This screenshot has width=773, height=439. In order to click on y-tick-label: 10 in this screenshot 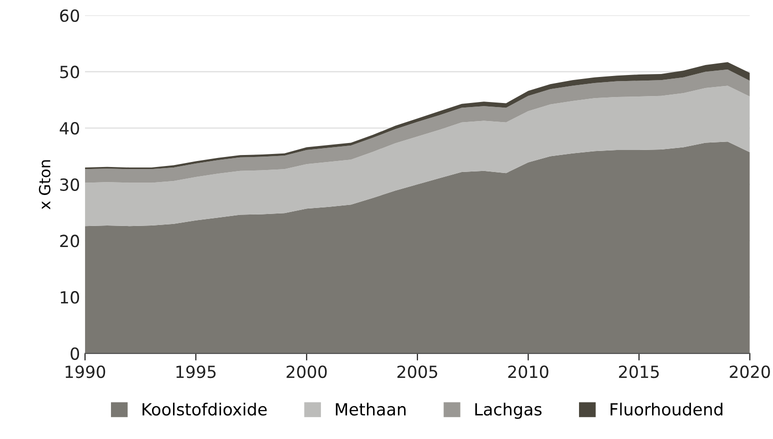, I will do `click(70, 297)`.